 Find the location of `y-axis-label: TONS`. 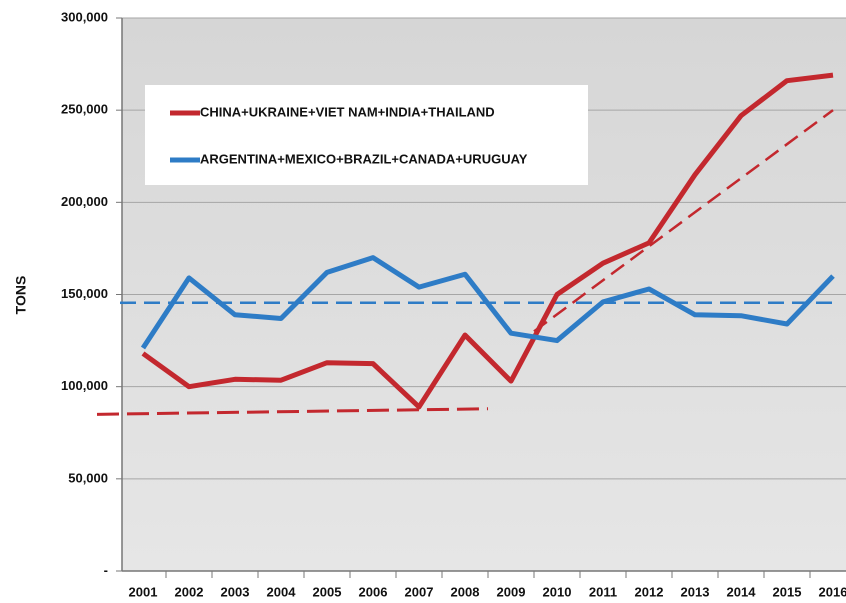

y-axis-label: TONS is located at coordinates (21, 295).